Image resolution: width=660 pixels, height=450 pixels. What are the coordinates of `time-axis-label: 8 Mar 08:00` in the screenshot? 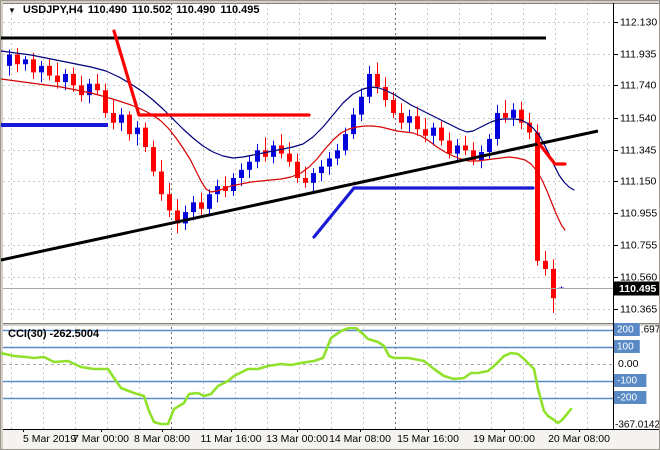 It's located at (162, 439).